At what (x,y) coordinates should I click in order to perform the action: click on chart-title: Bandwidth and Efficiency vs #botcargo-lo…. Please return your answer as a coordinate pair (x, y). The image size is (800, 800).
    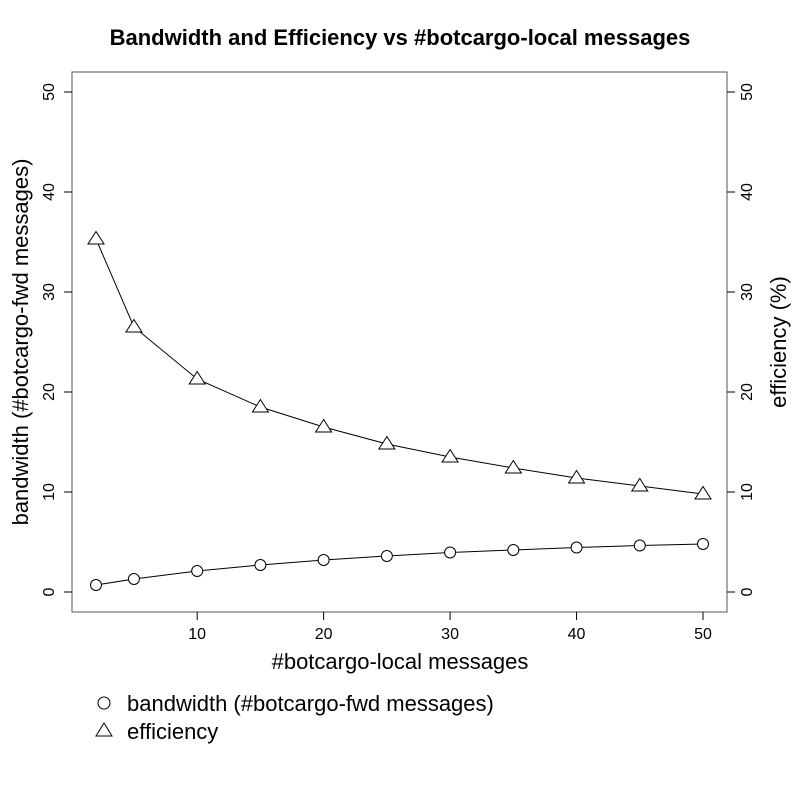
    Looking at the image, I should click on (400, 37).